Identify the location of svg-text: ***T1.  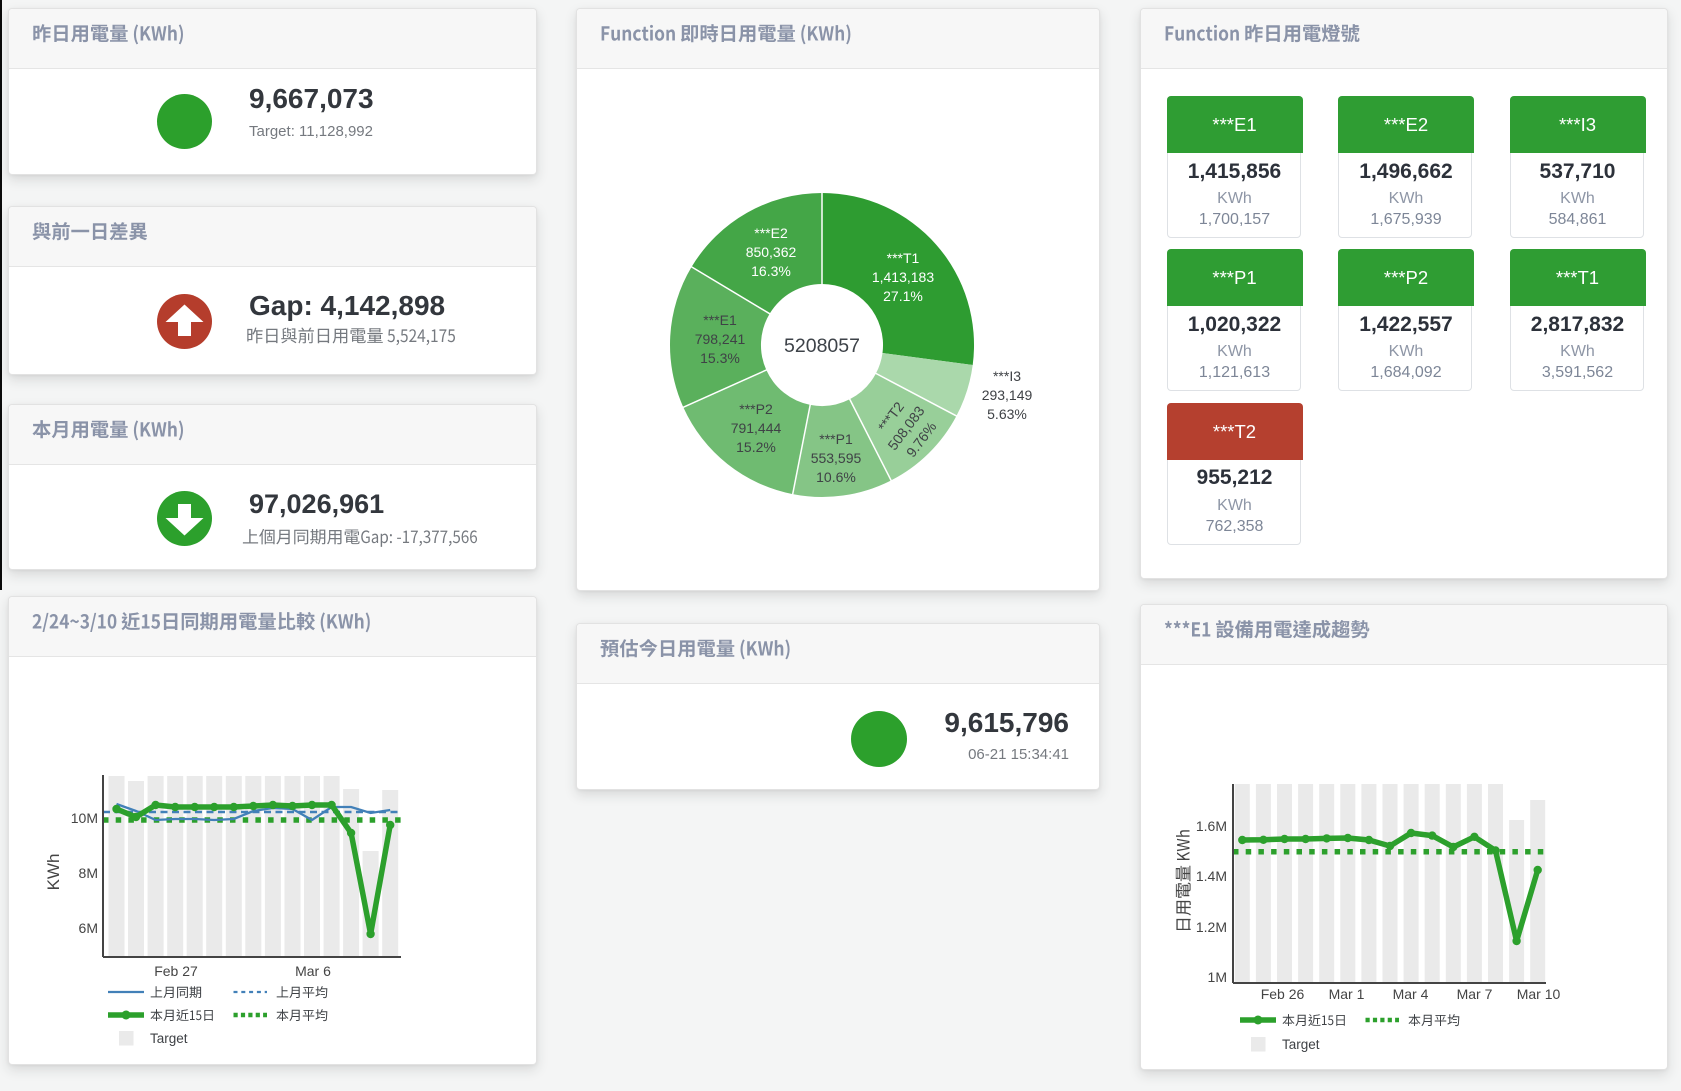
(903, 258).